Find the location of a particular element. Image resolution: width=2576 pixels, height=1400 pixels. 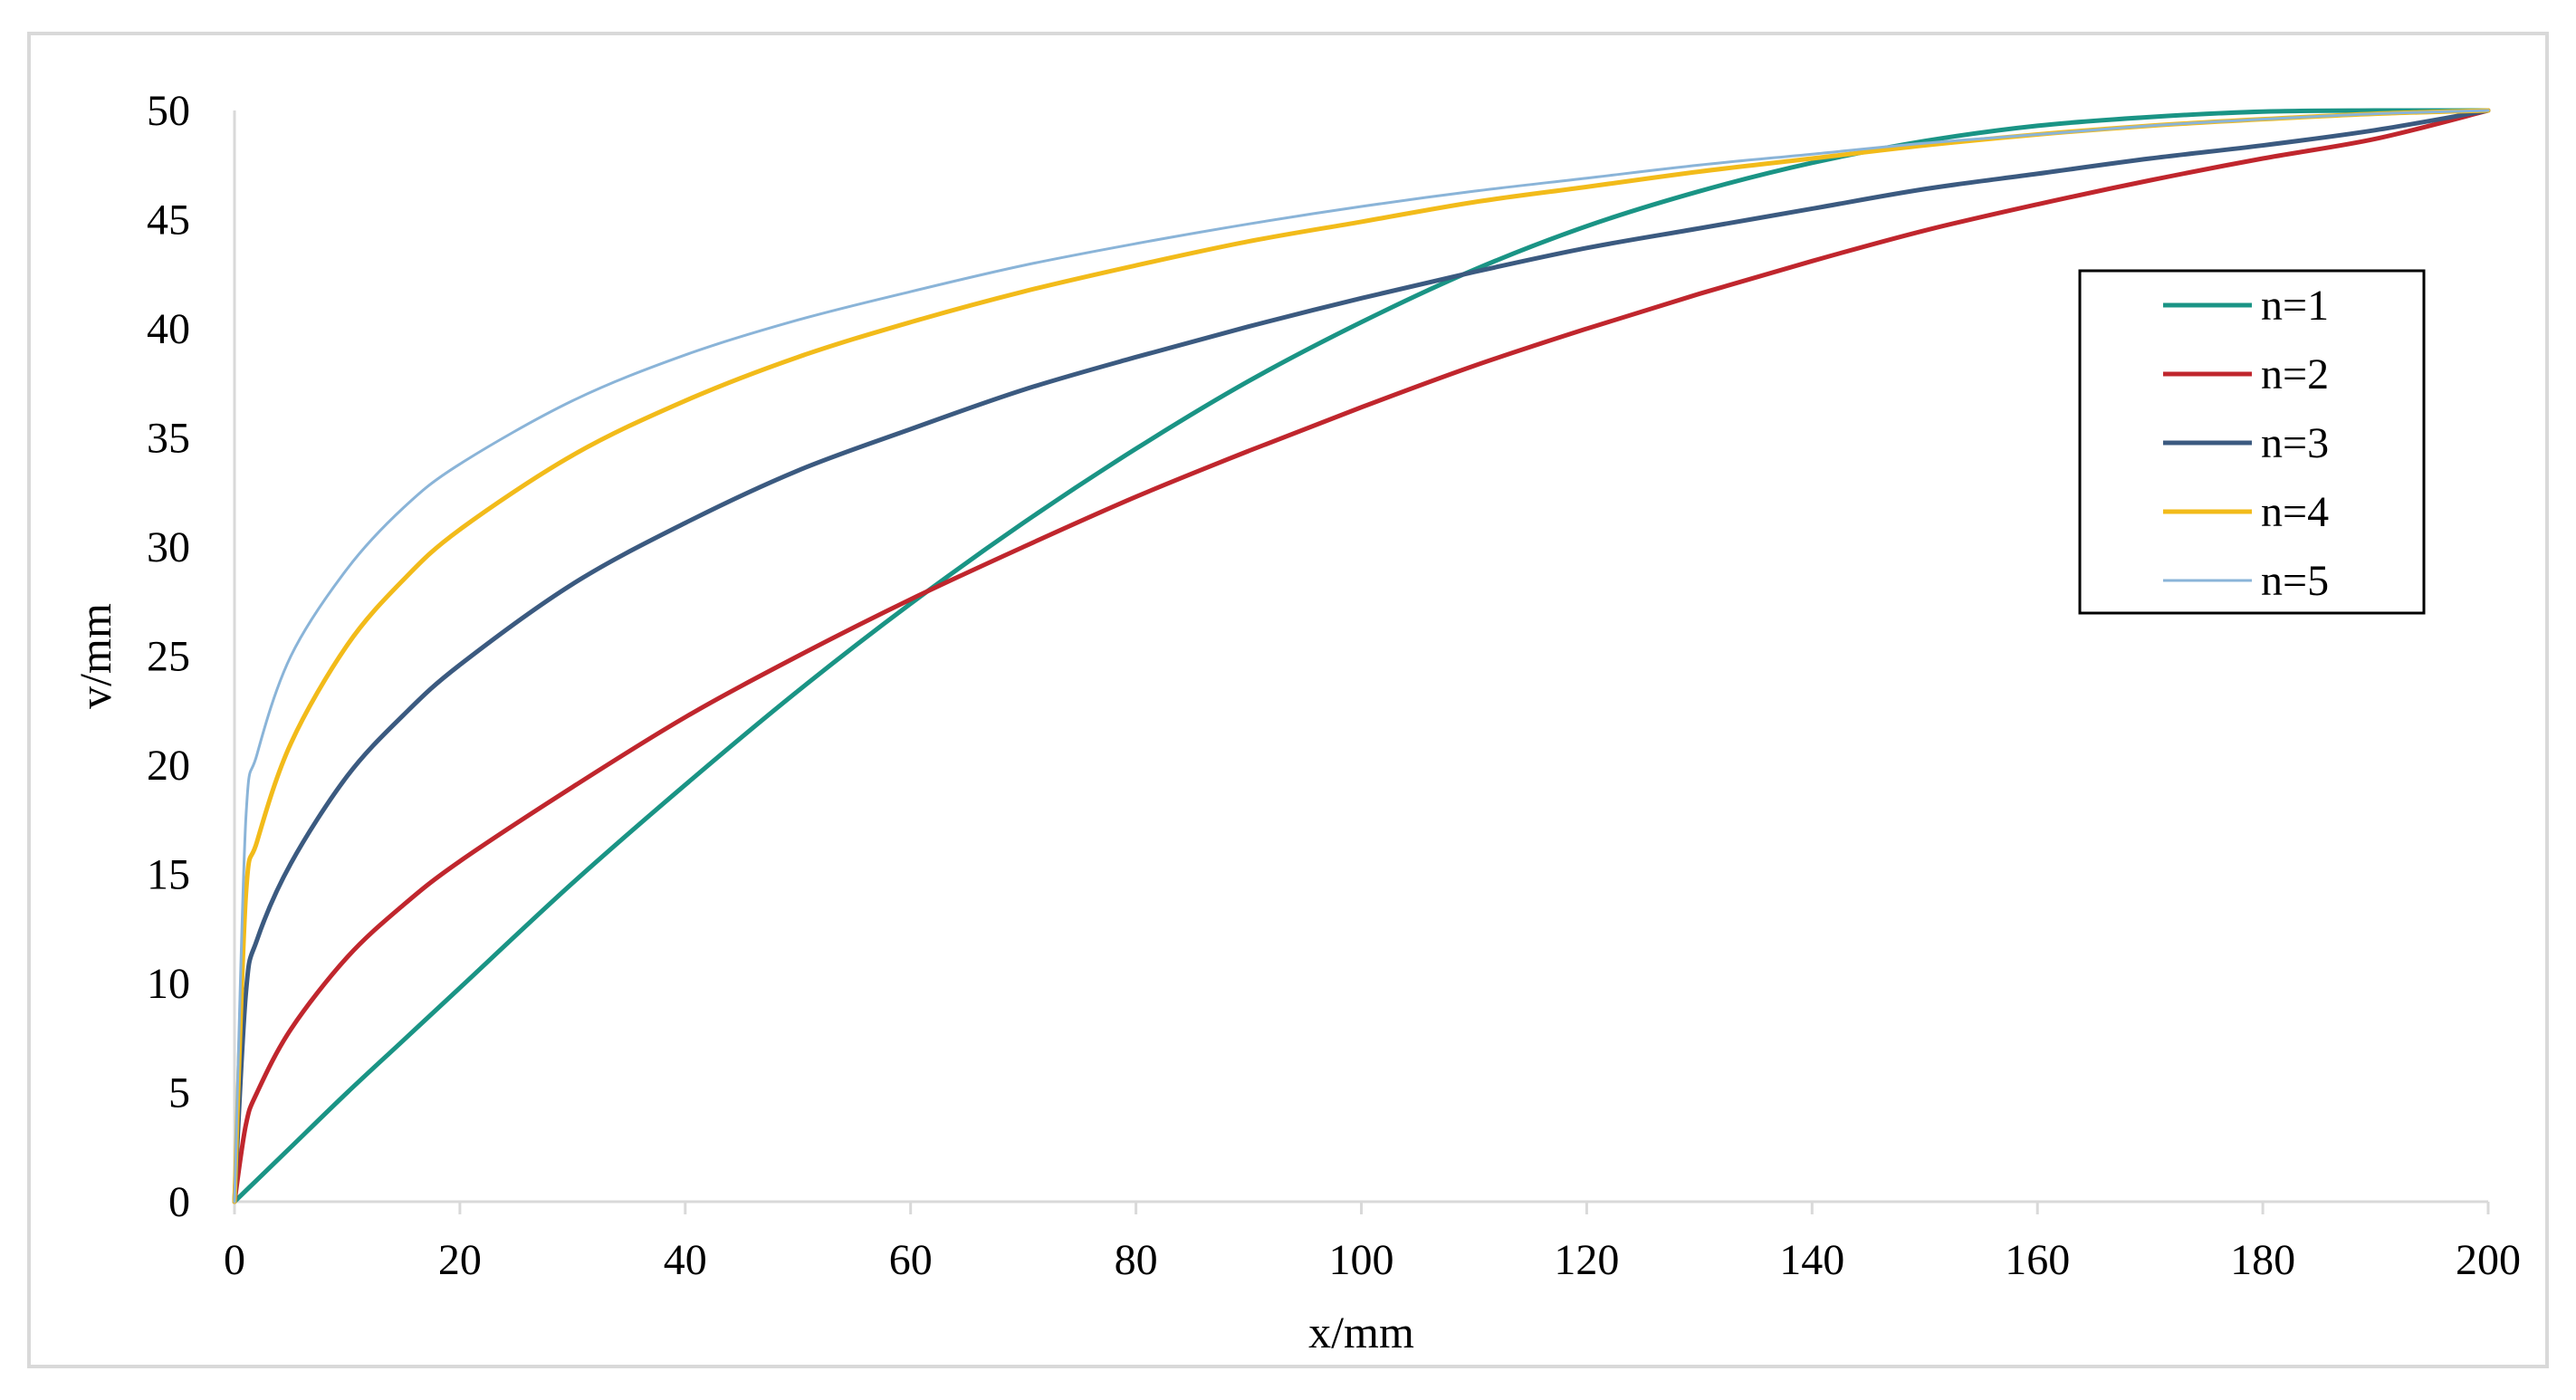

legend-label-n4: n=4 is located at coordinates (2295, 512).